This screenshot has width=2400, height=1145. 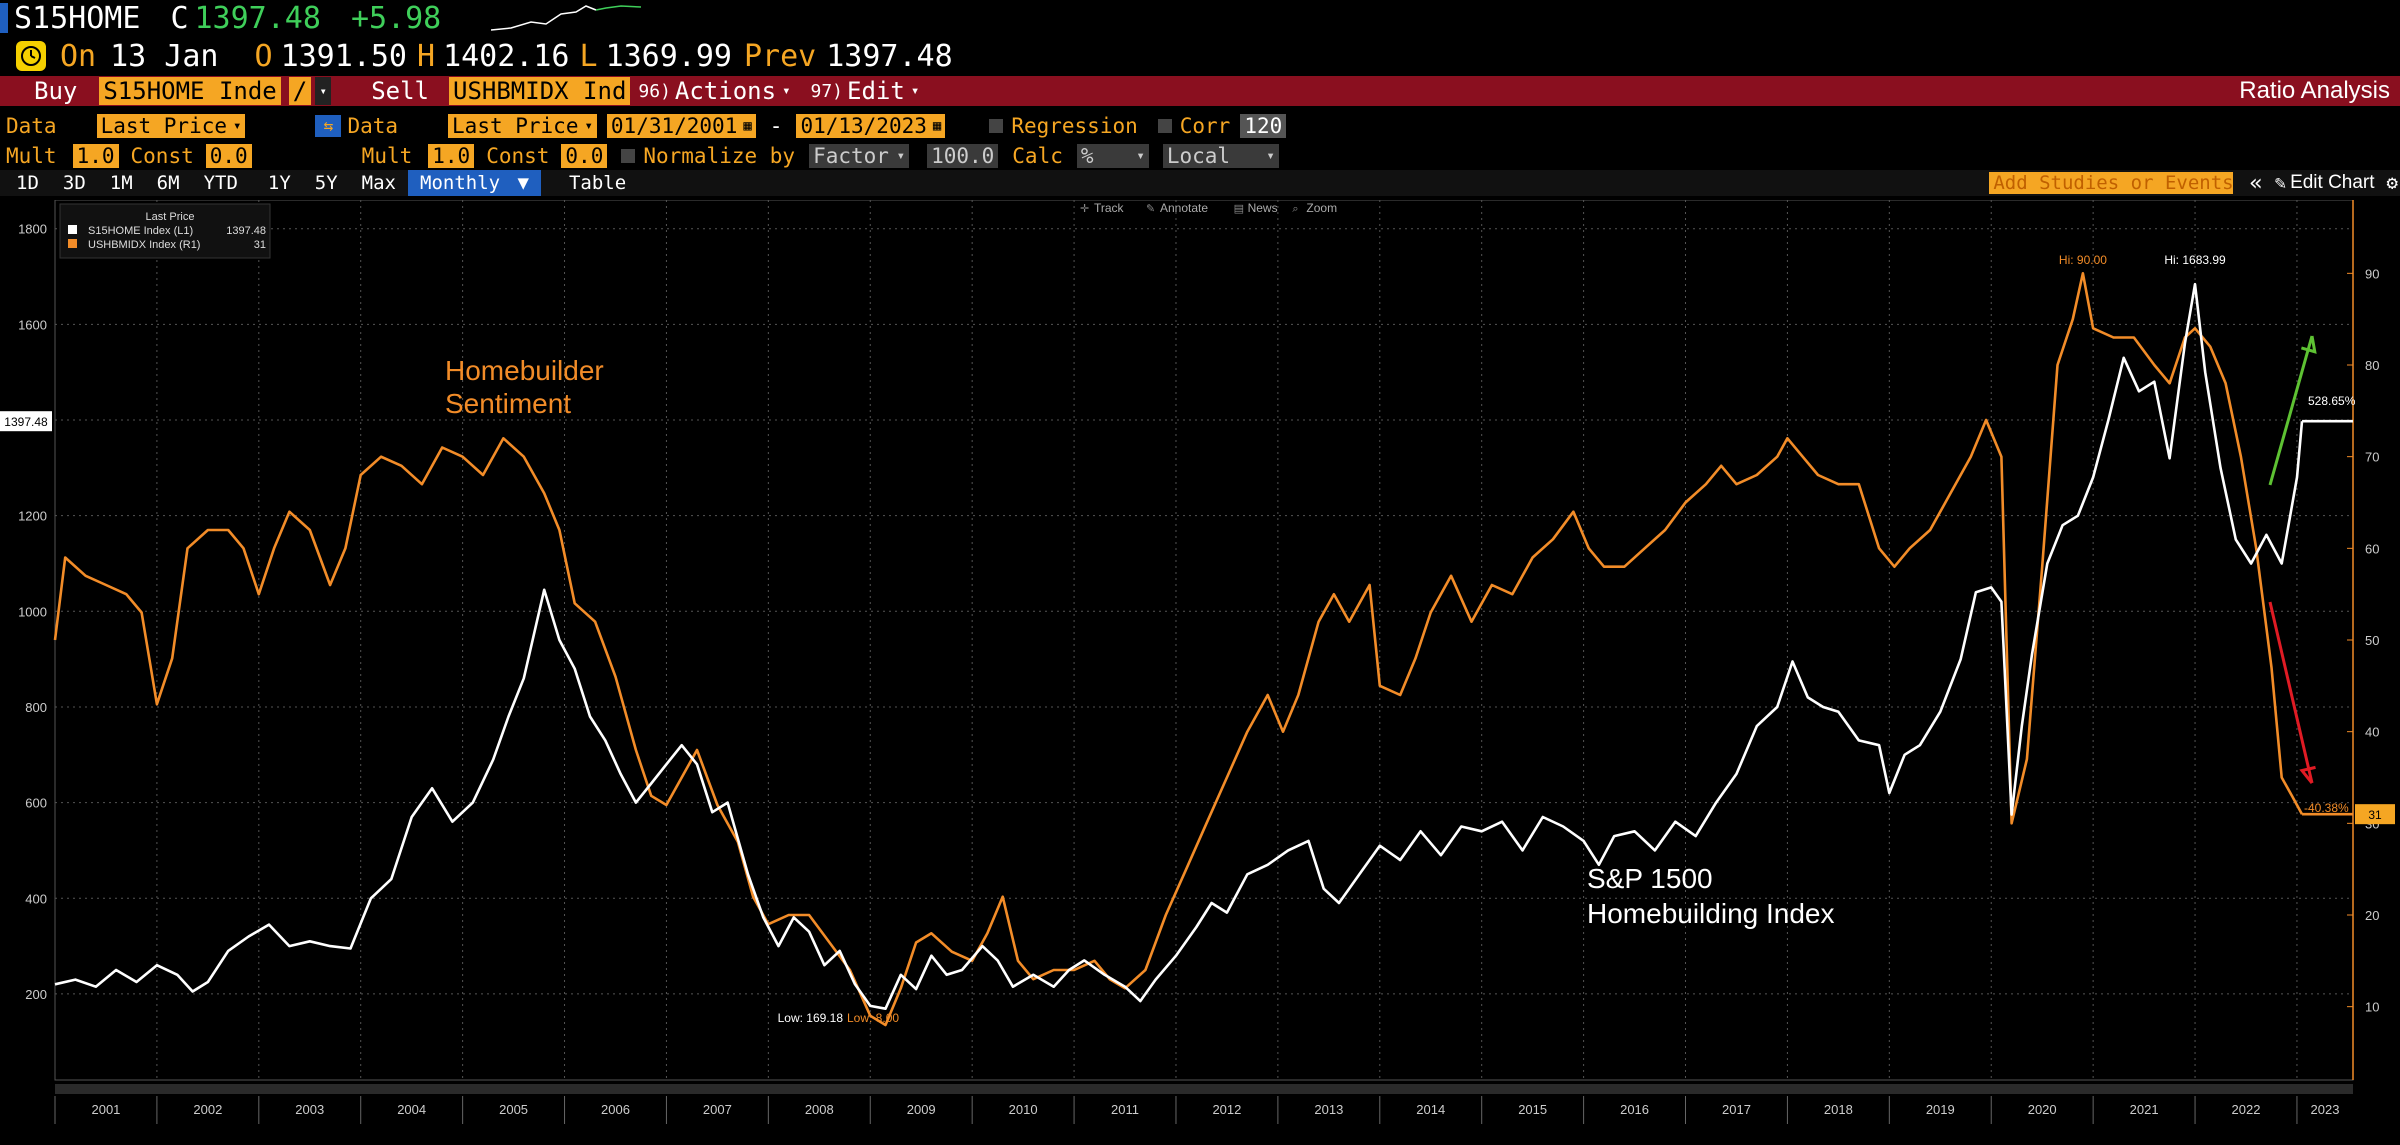 I want to click on left-last-value-box, so click(x=26, y=421).